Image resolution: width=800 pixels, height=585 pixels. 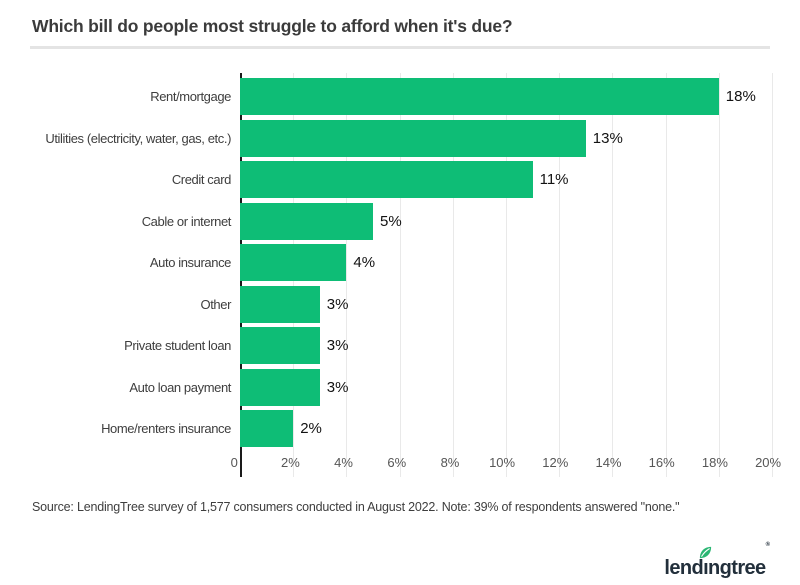 I want to click on logo-text-post: ngtree, so click(x=737, y=568).